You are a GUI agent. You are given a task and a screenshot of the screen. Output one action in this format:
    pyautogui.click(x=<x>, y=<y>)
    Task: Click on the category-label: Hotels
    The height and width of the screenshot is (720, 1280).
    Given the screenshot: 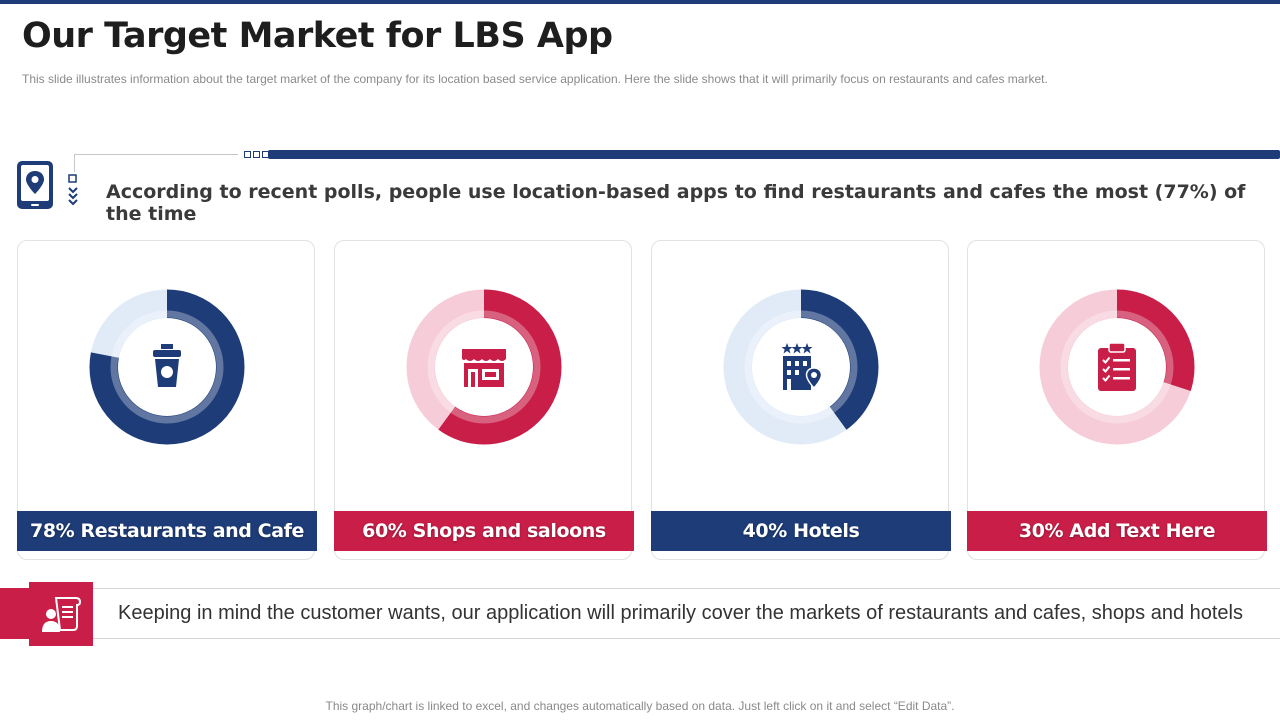 What is the action you would take?
    pyautogui.click(x=826, y=531)
    